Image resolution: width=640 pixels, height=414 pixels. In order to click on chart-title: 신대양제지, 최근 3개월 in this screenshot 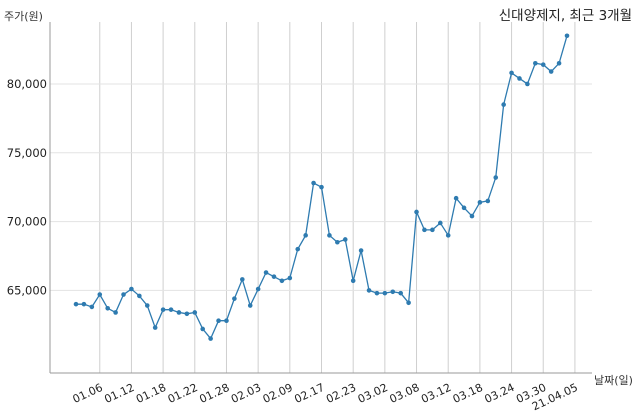, I will do `click(565, 16)`.